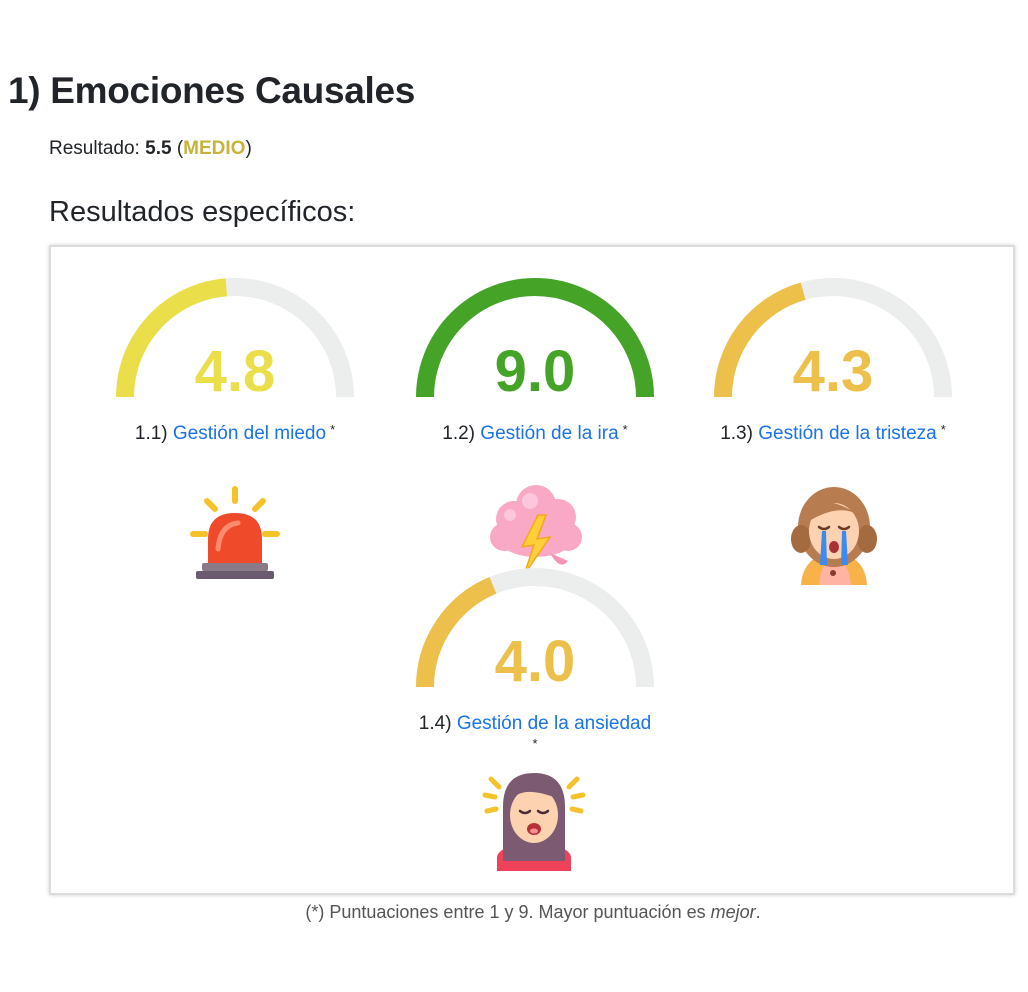 The image size is (1028, 992). Describe the element at coordinates (534, 822) in the screenshot. I see `anxious-woman-icon` at that location.